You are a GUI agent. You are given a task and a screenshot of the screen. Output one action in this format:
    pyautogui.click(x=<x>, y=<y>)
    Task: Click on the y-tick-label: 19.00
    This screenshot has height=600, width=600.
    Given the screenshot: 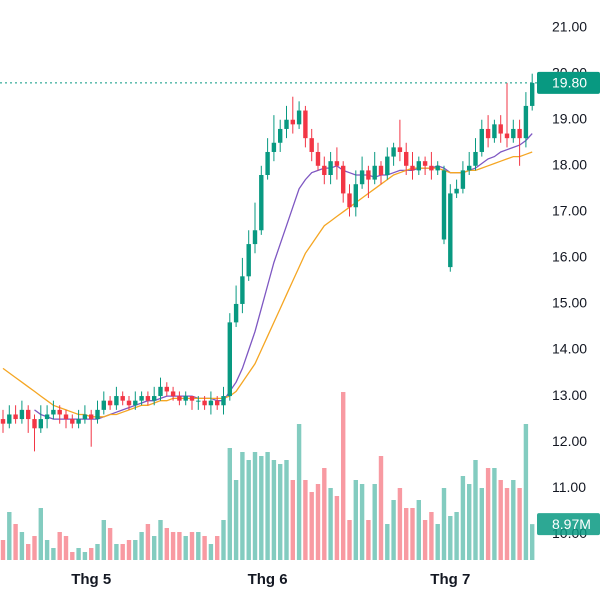 What is the action you would take?
    pyautogui.click(x=569, y=118)
    